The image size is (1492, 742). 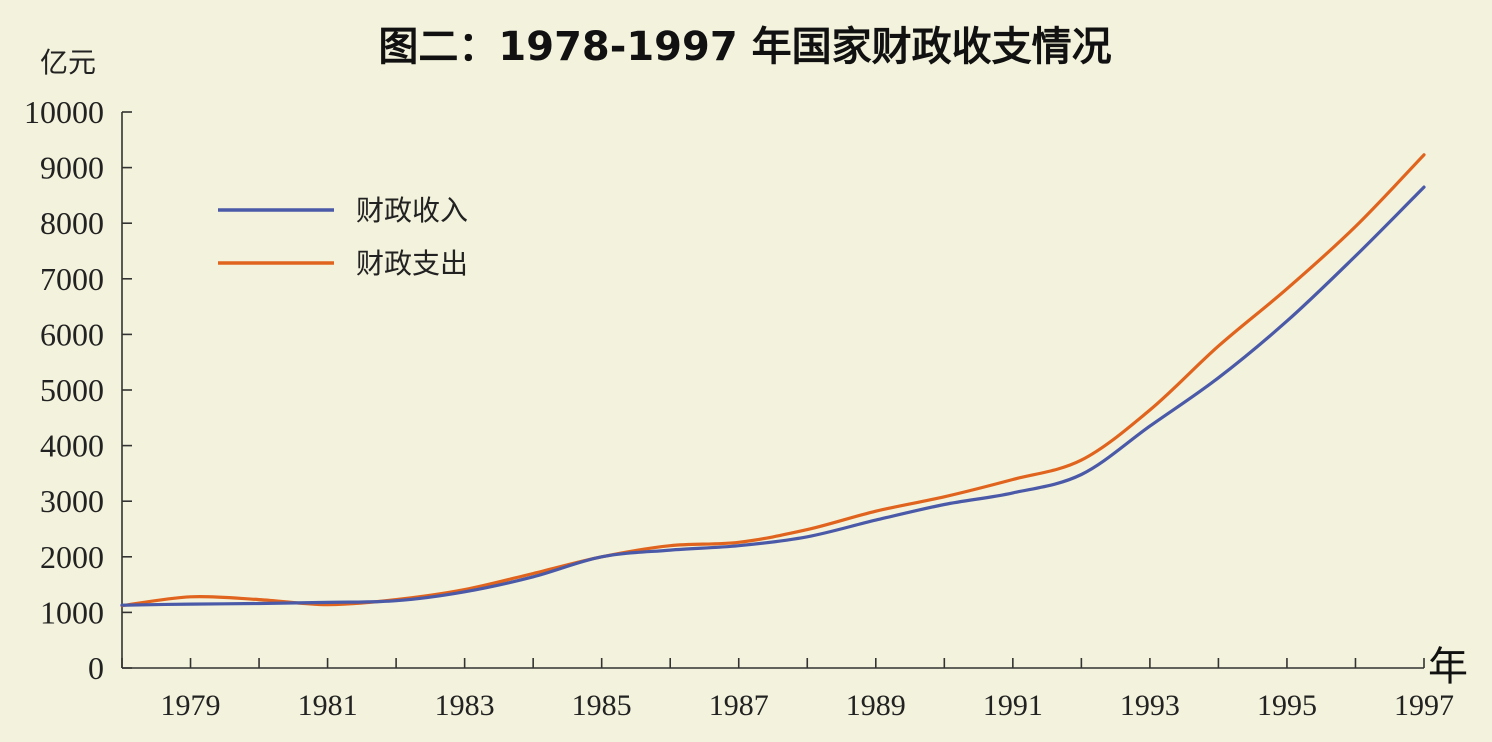 I want to click on chart-title: 图二：1978-1997 年国家财政收支情况, so click(x=744, y=47).